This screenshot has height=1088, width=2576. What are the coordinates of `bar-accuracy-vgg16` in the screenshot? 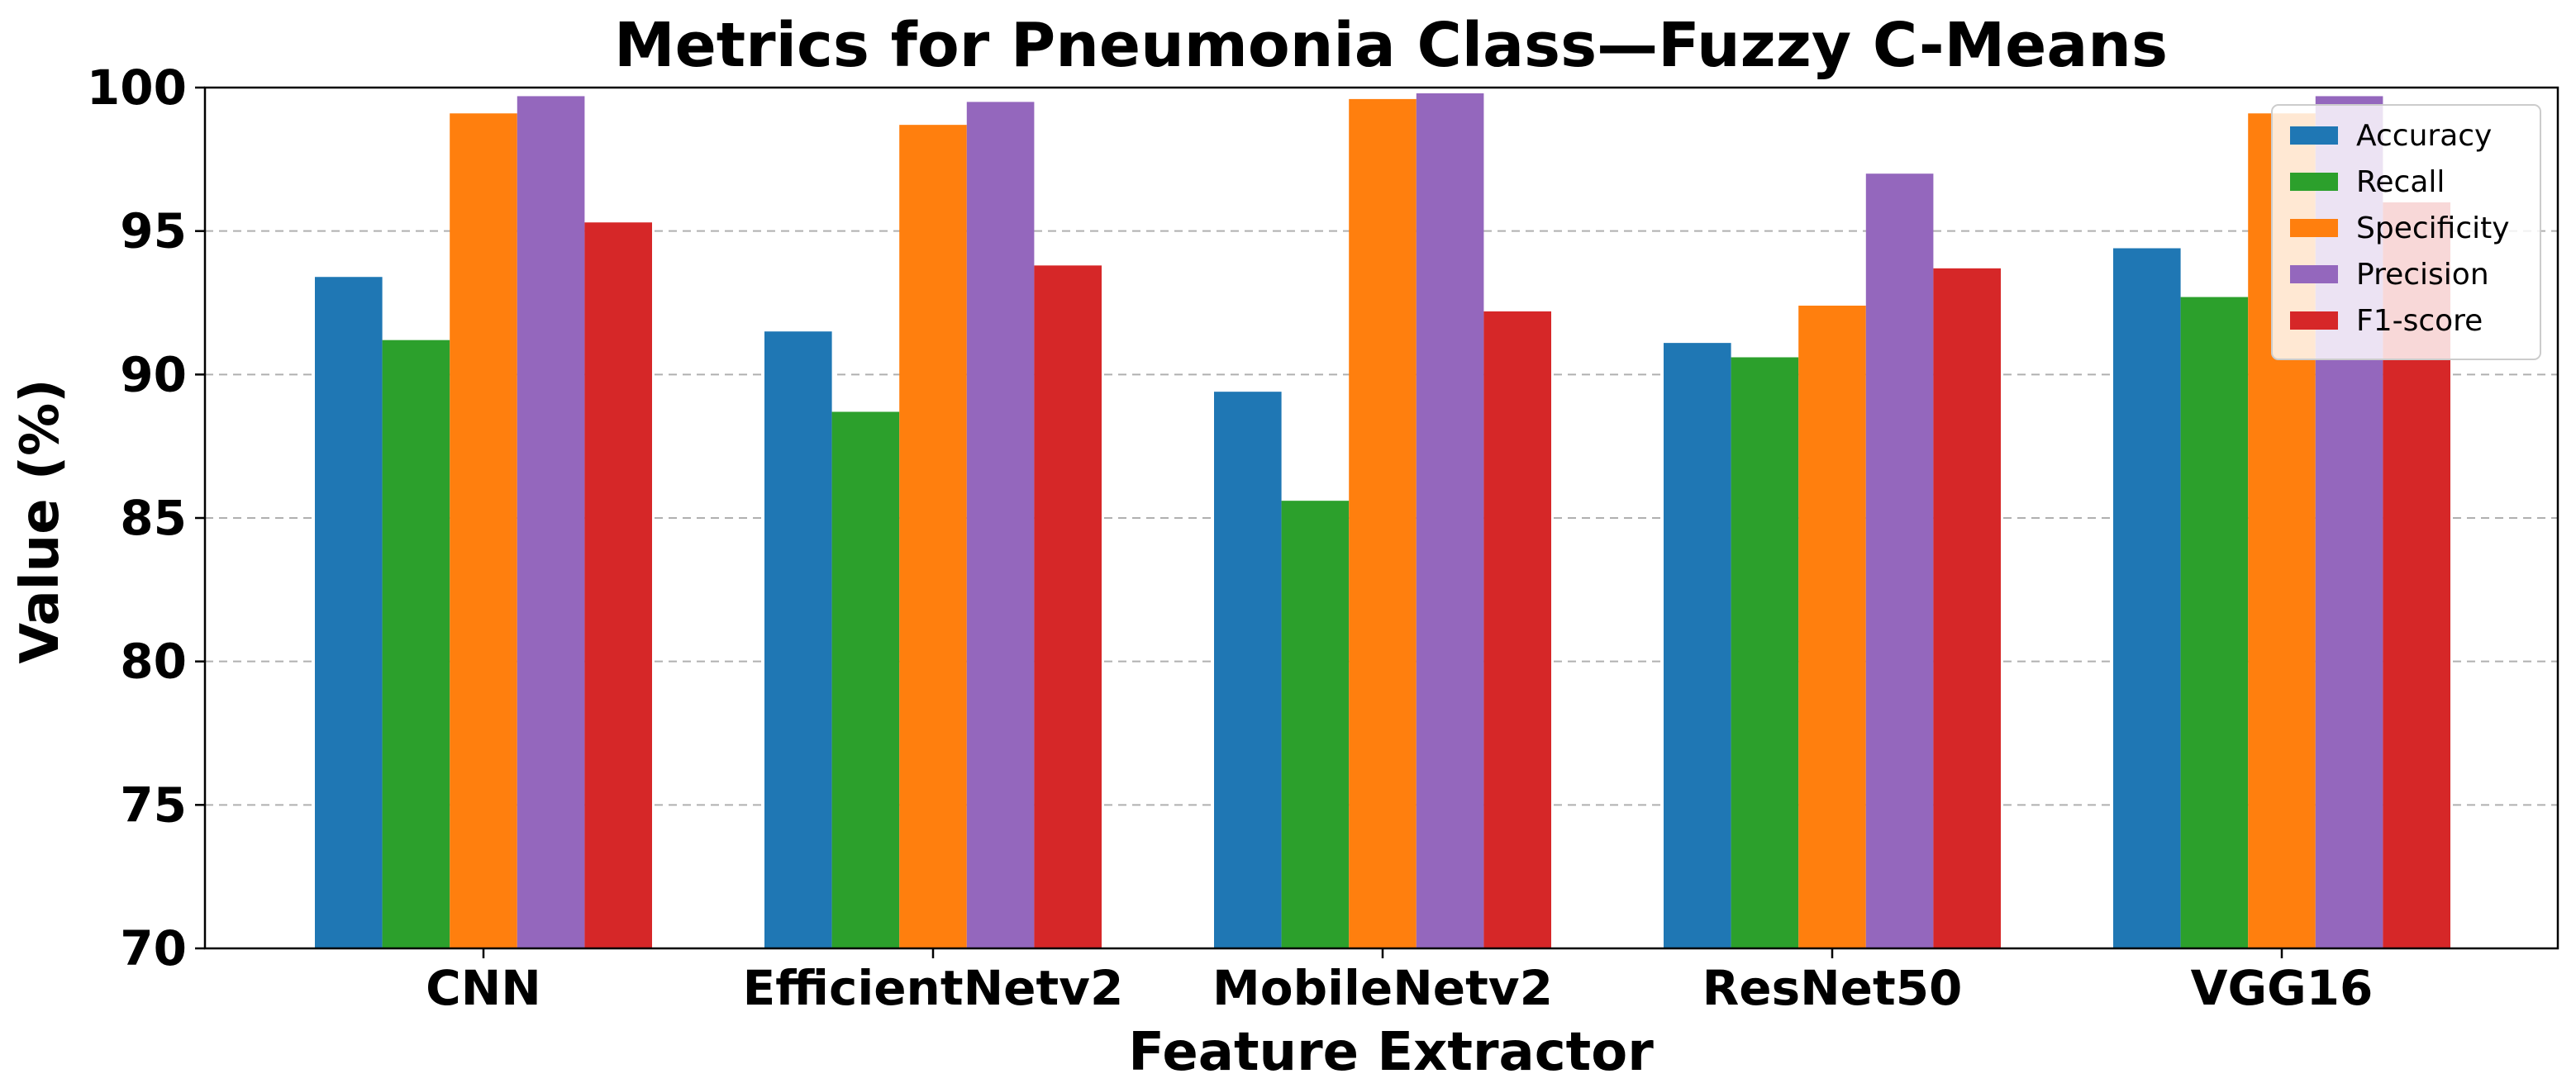 It's located at (2147, 598).